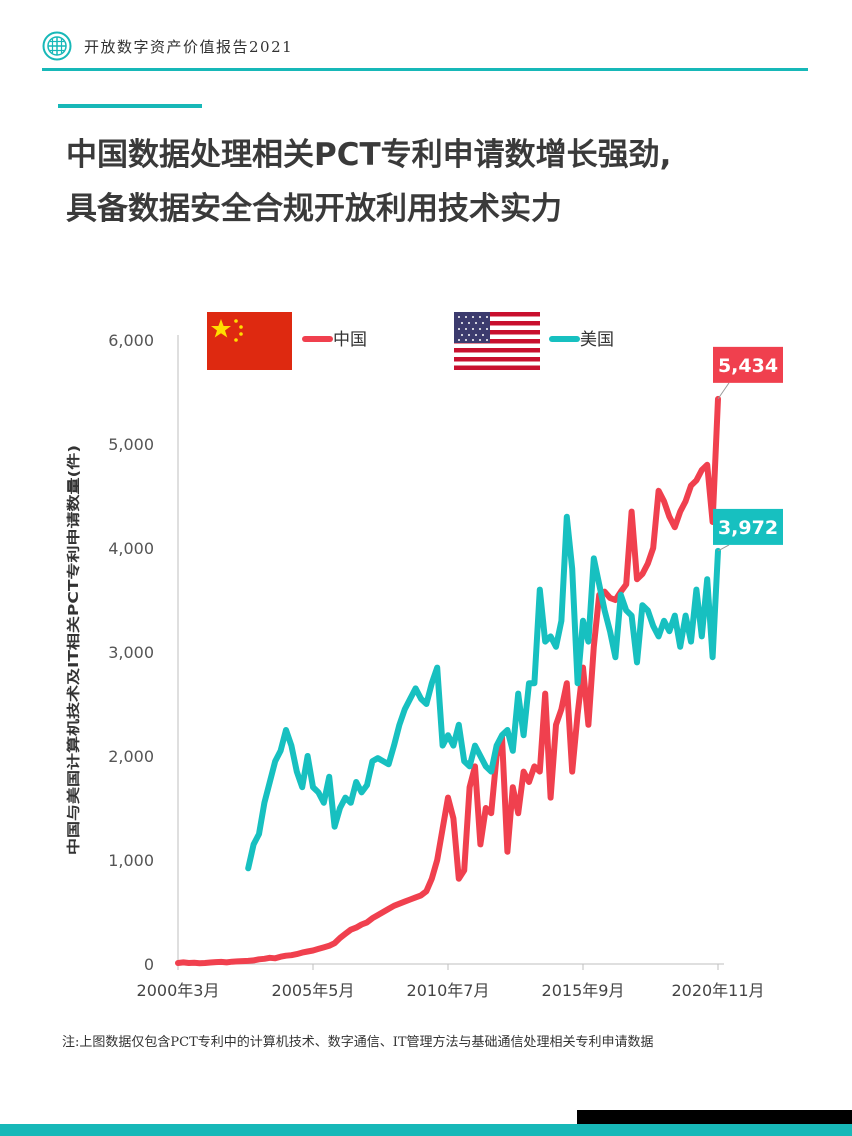 The image size is (852, 1136). Describe the element at coordinates (597, 340) in the screenshot. I see `legend-usa-label: 美国` at that location.